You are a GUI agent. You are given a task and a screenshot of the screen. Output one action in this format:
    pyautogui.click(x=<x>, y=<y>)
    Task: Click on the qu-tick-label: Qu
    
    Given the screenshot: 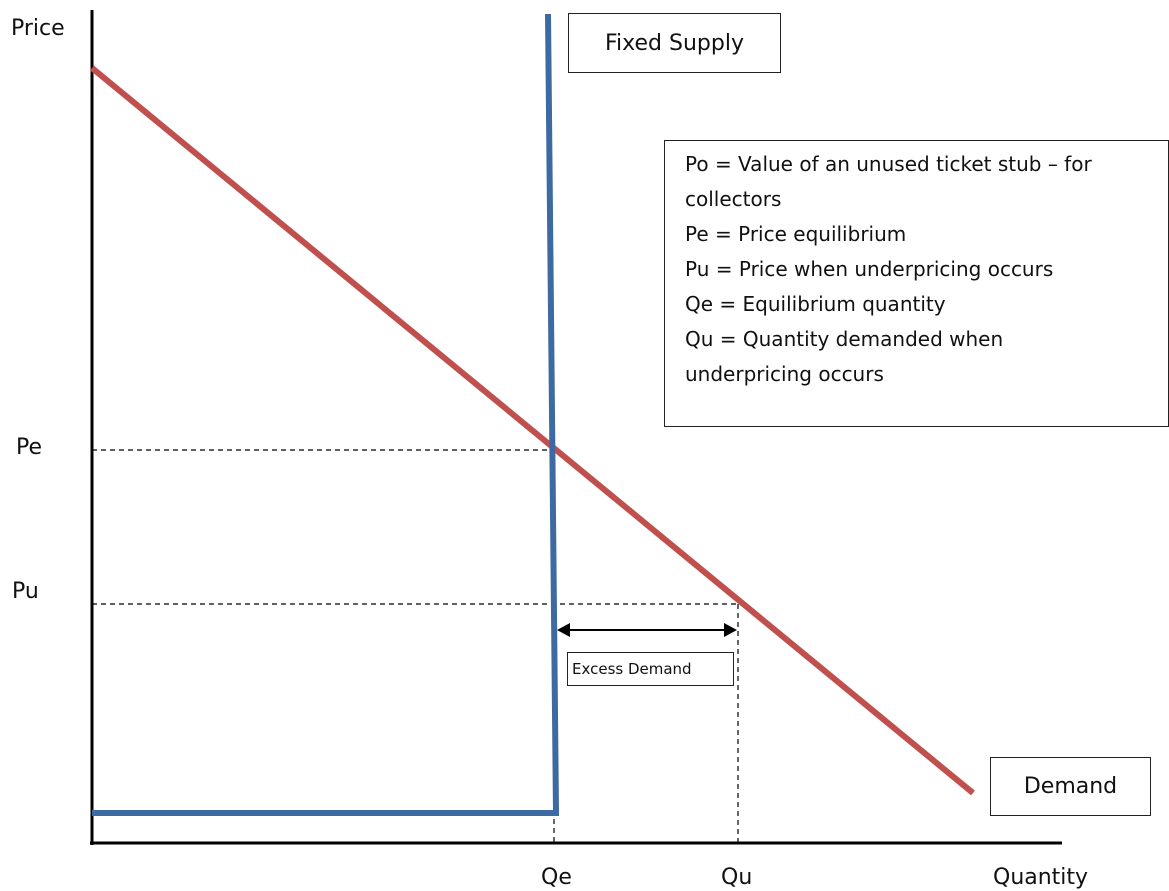 What is the action you would take?
    pyautogui.click(x=737, y=877)
    